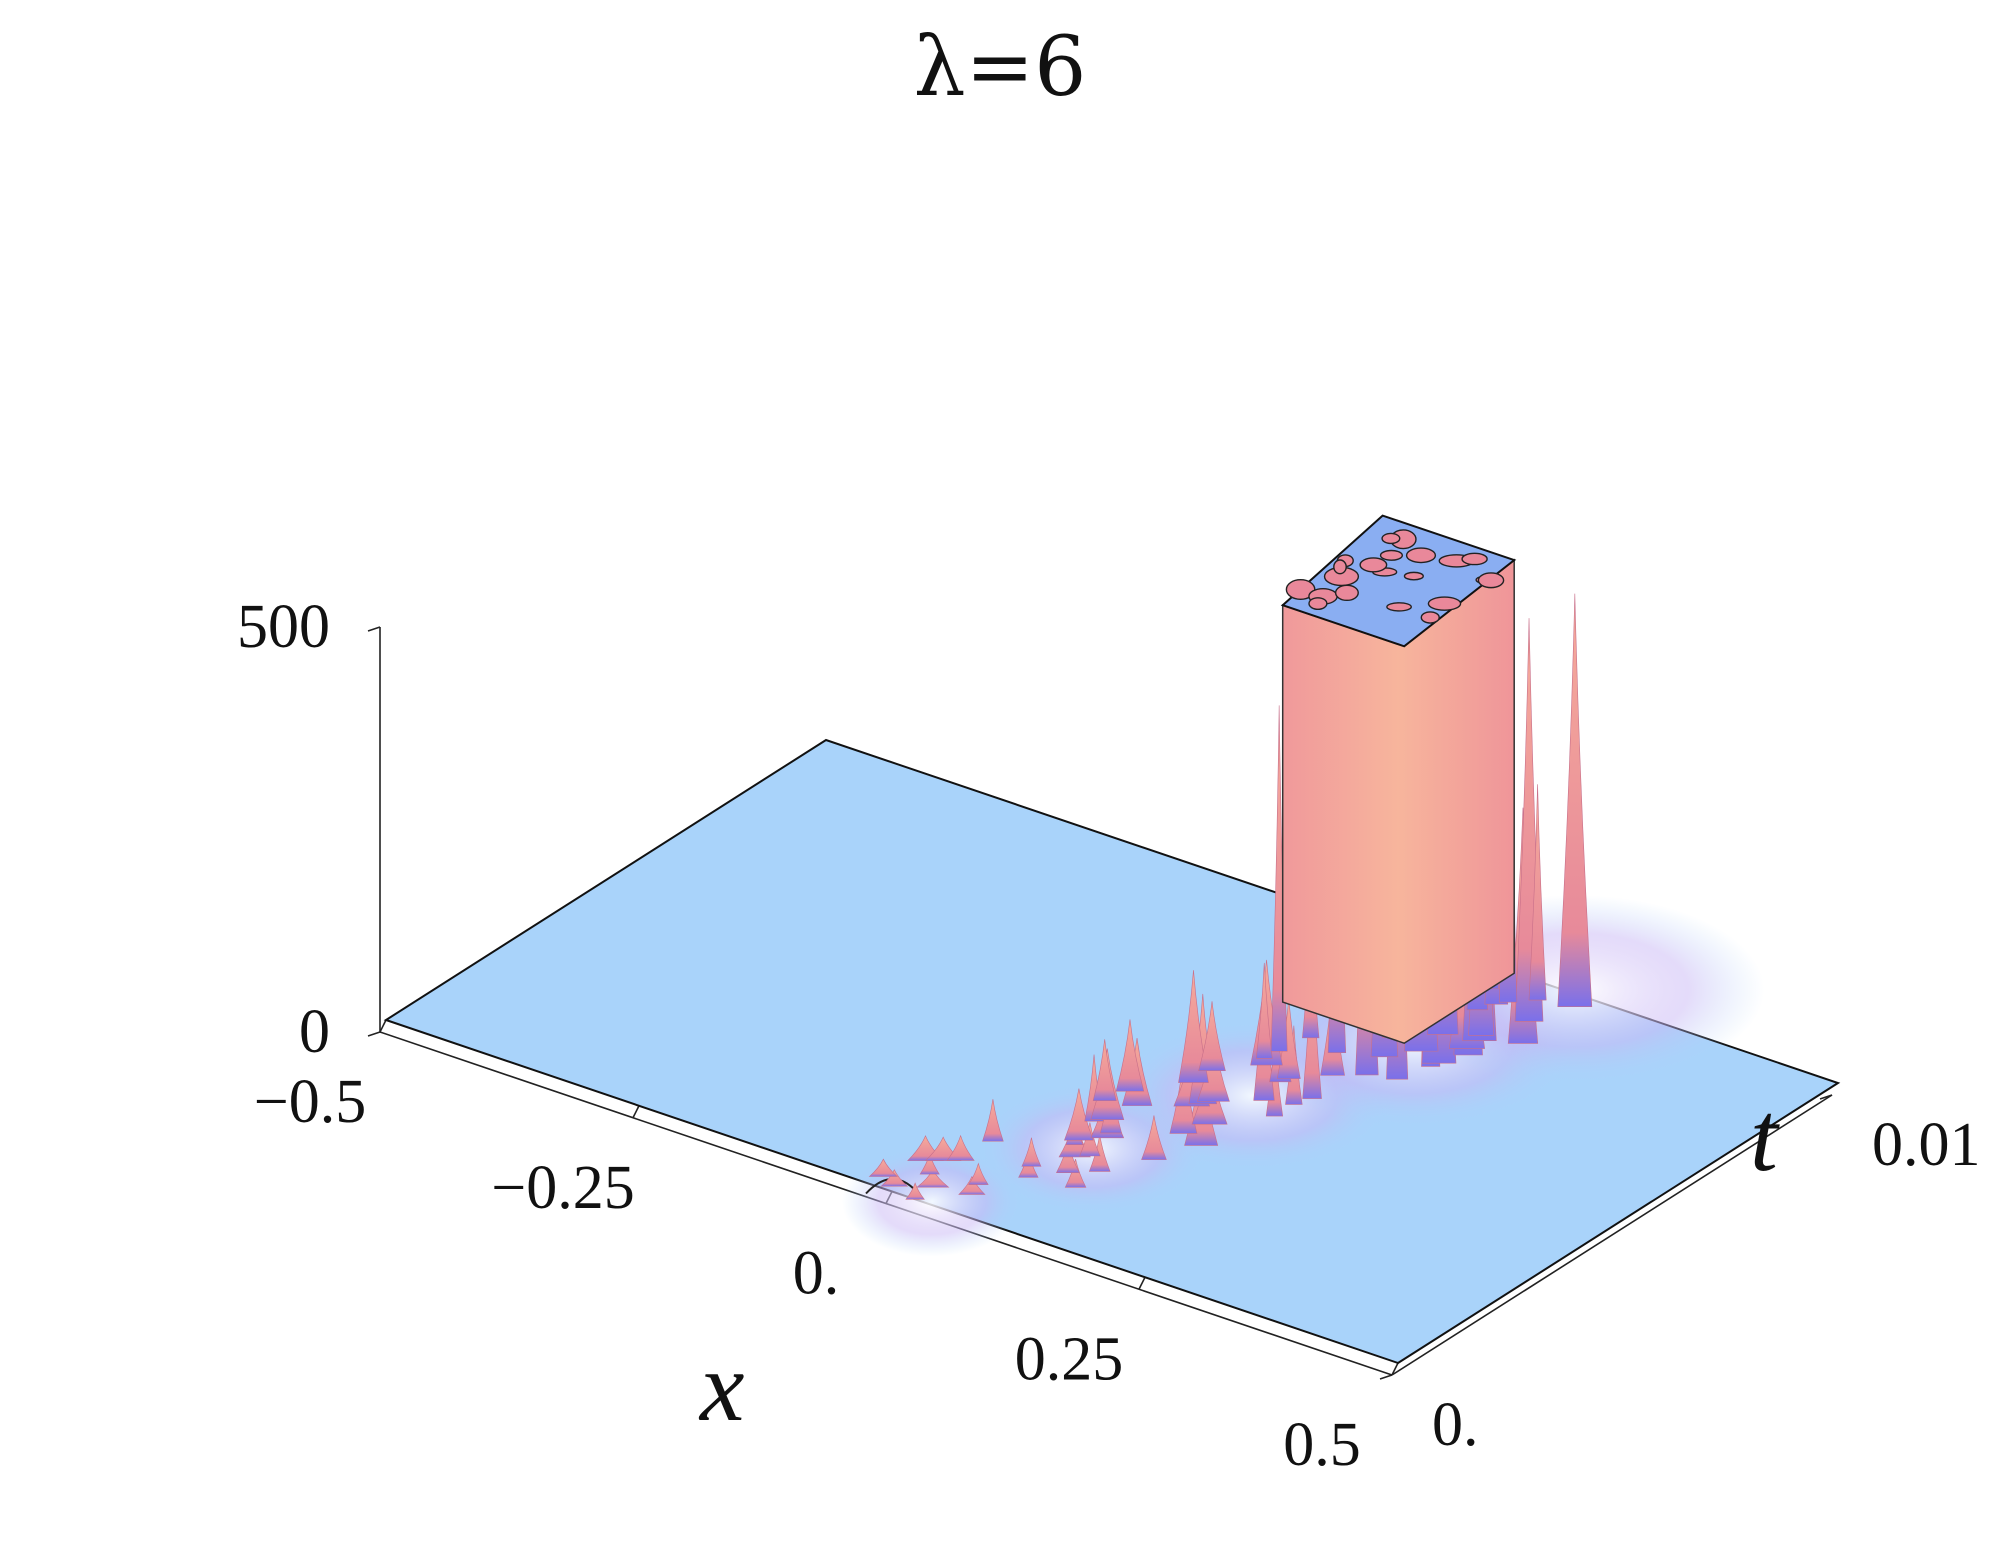 The width and height of the screenshot is (2000, 1565). What do you see at coordinates (562, 1188) in the screenshot?
I see `x-tick-label: −0.25` at bounding box center [562, 1188].